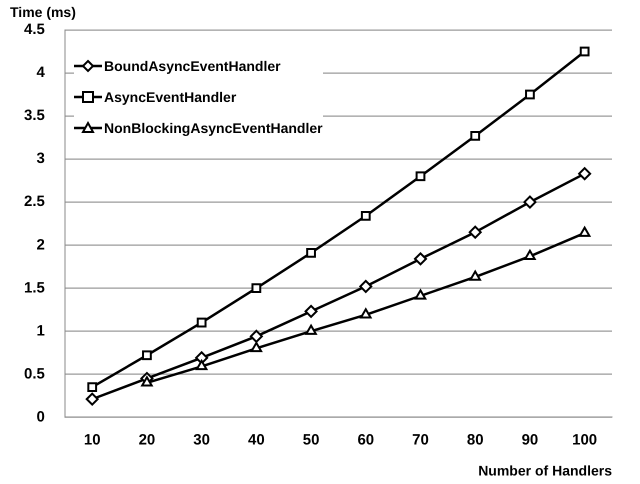  What do you see at coordinates (43, 12) in the screenshot?
I see `y-axis-title: Time (ms)` at bounding box center [43, 12].